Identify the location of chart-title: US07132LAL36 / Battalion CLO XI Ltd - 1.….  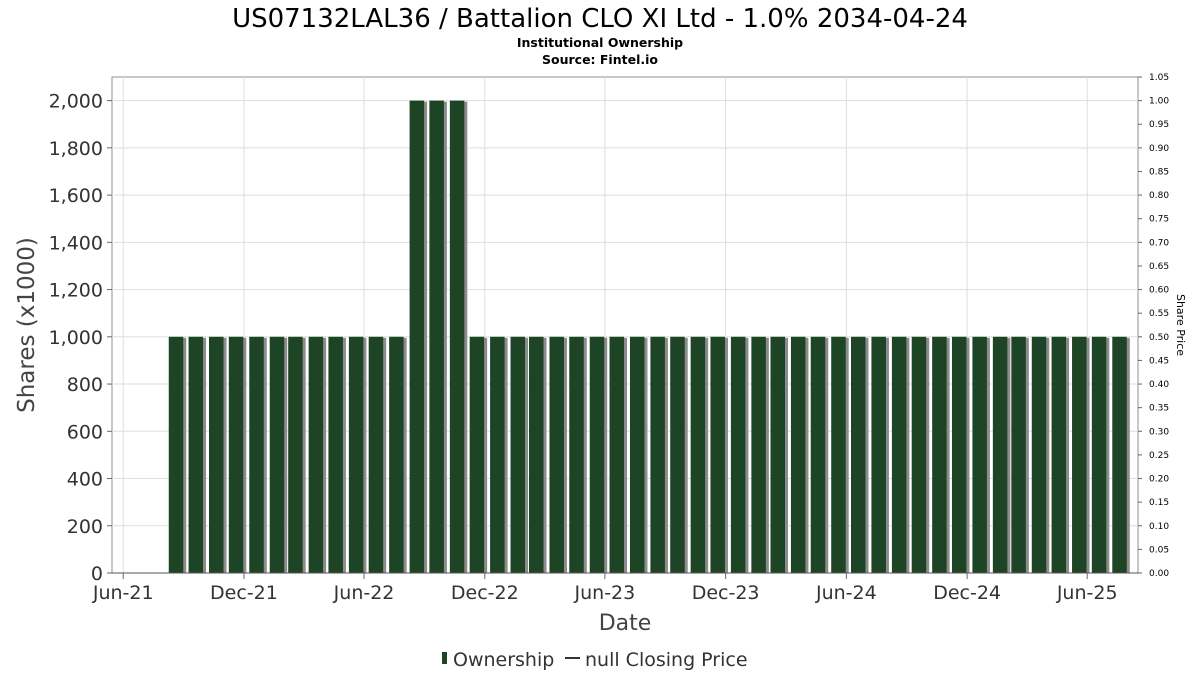
(600, 19).